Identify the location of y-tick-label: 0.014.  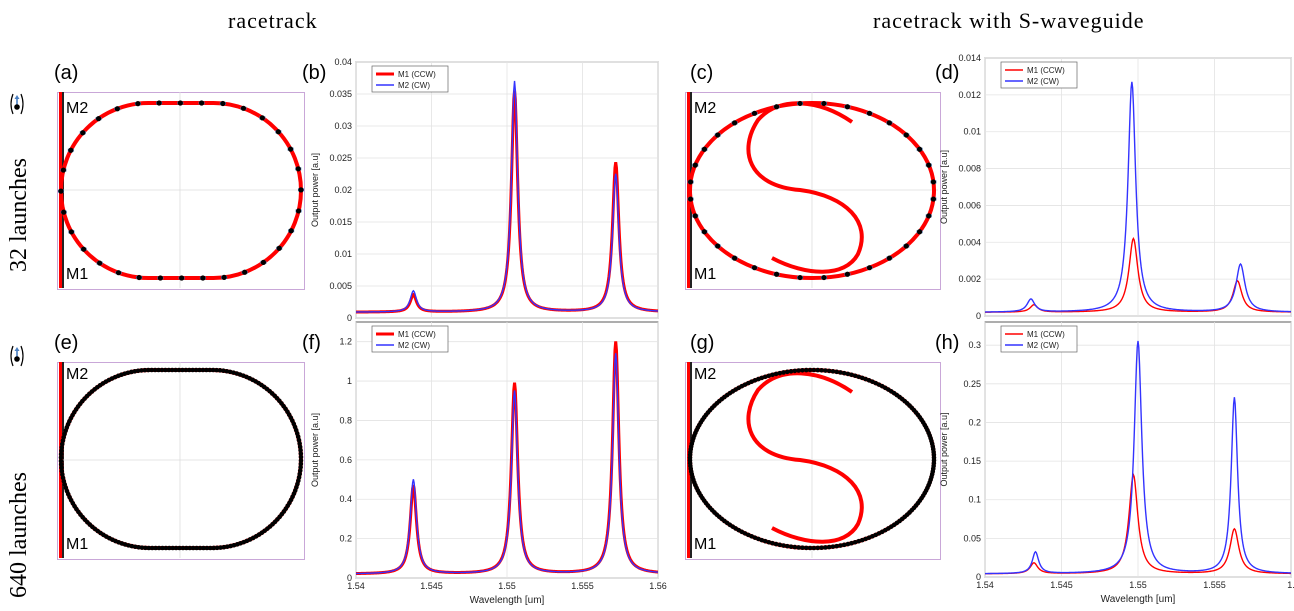
(969, 58).